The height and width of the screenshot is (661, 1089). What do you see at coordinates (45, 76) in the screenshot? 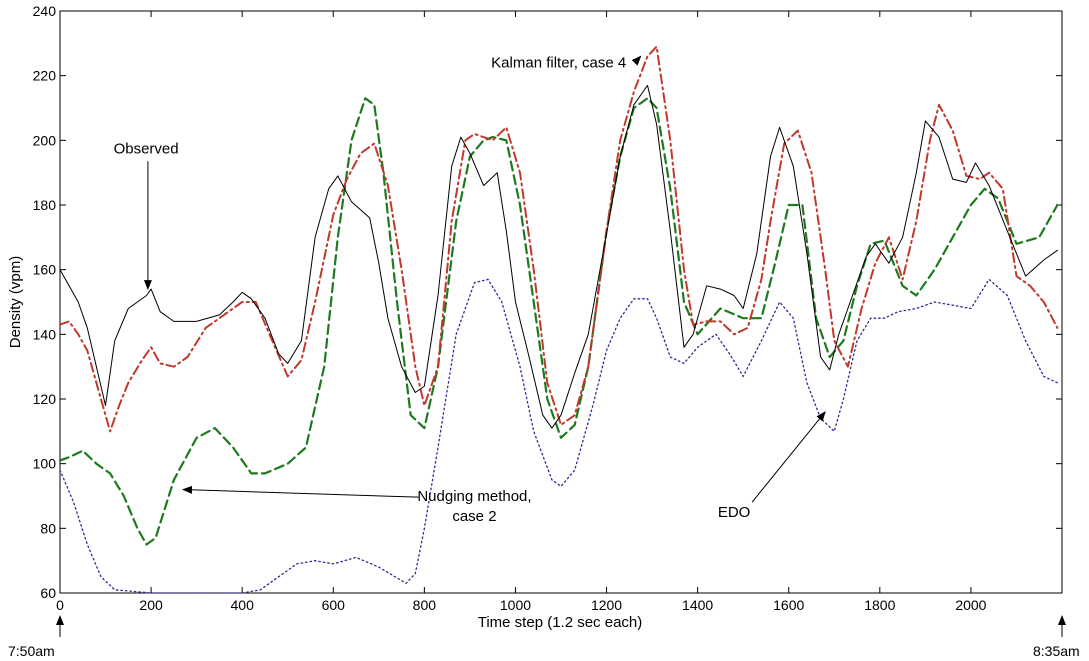
I see `y-tick-label: 220` at bounding box center [45, 76].